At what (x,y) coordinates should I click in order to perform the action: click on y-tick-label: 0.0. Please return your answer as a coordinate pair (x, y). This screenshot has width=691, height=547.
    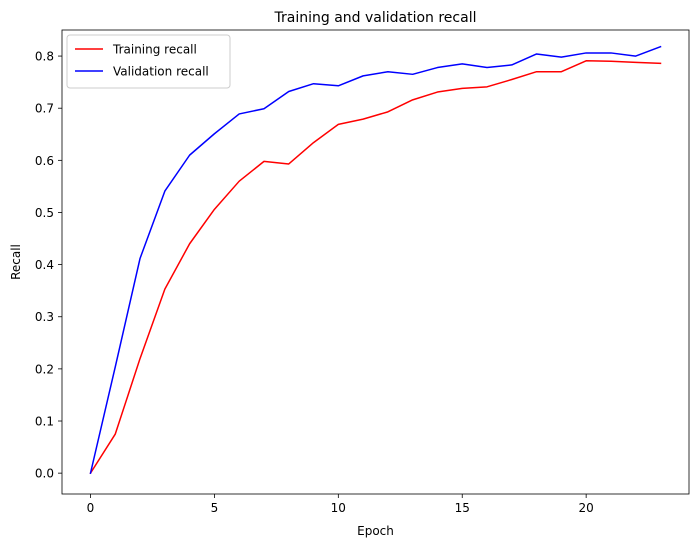
    Looking at the image, I should click on (44, 474).